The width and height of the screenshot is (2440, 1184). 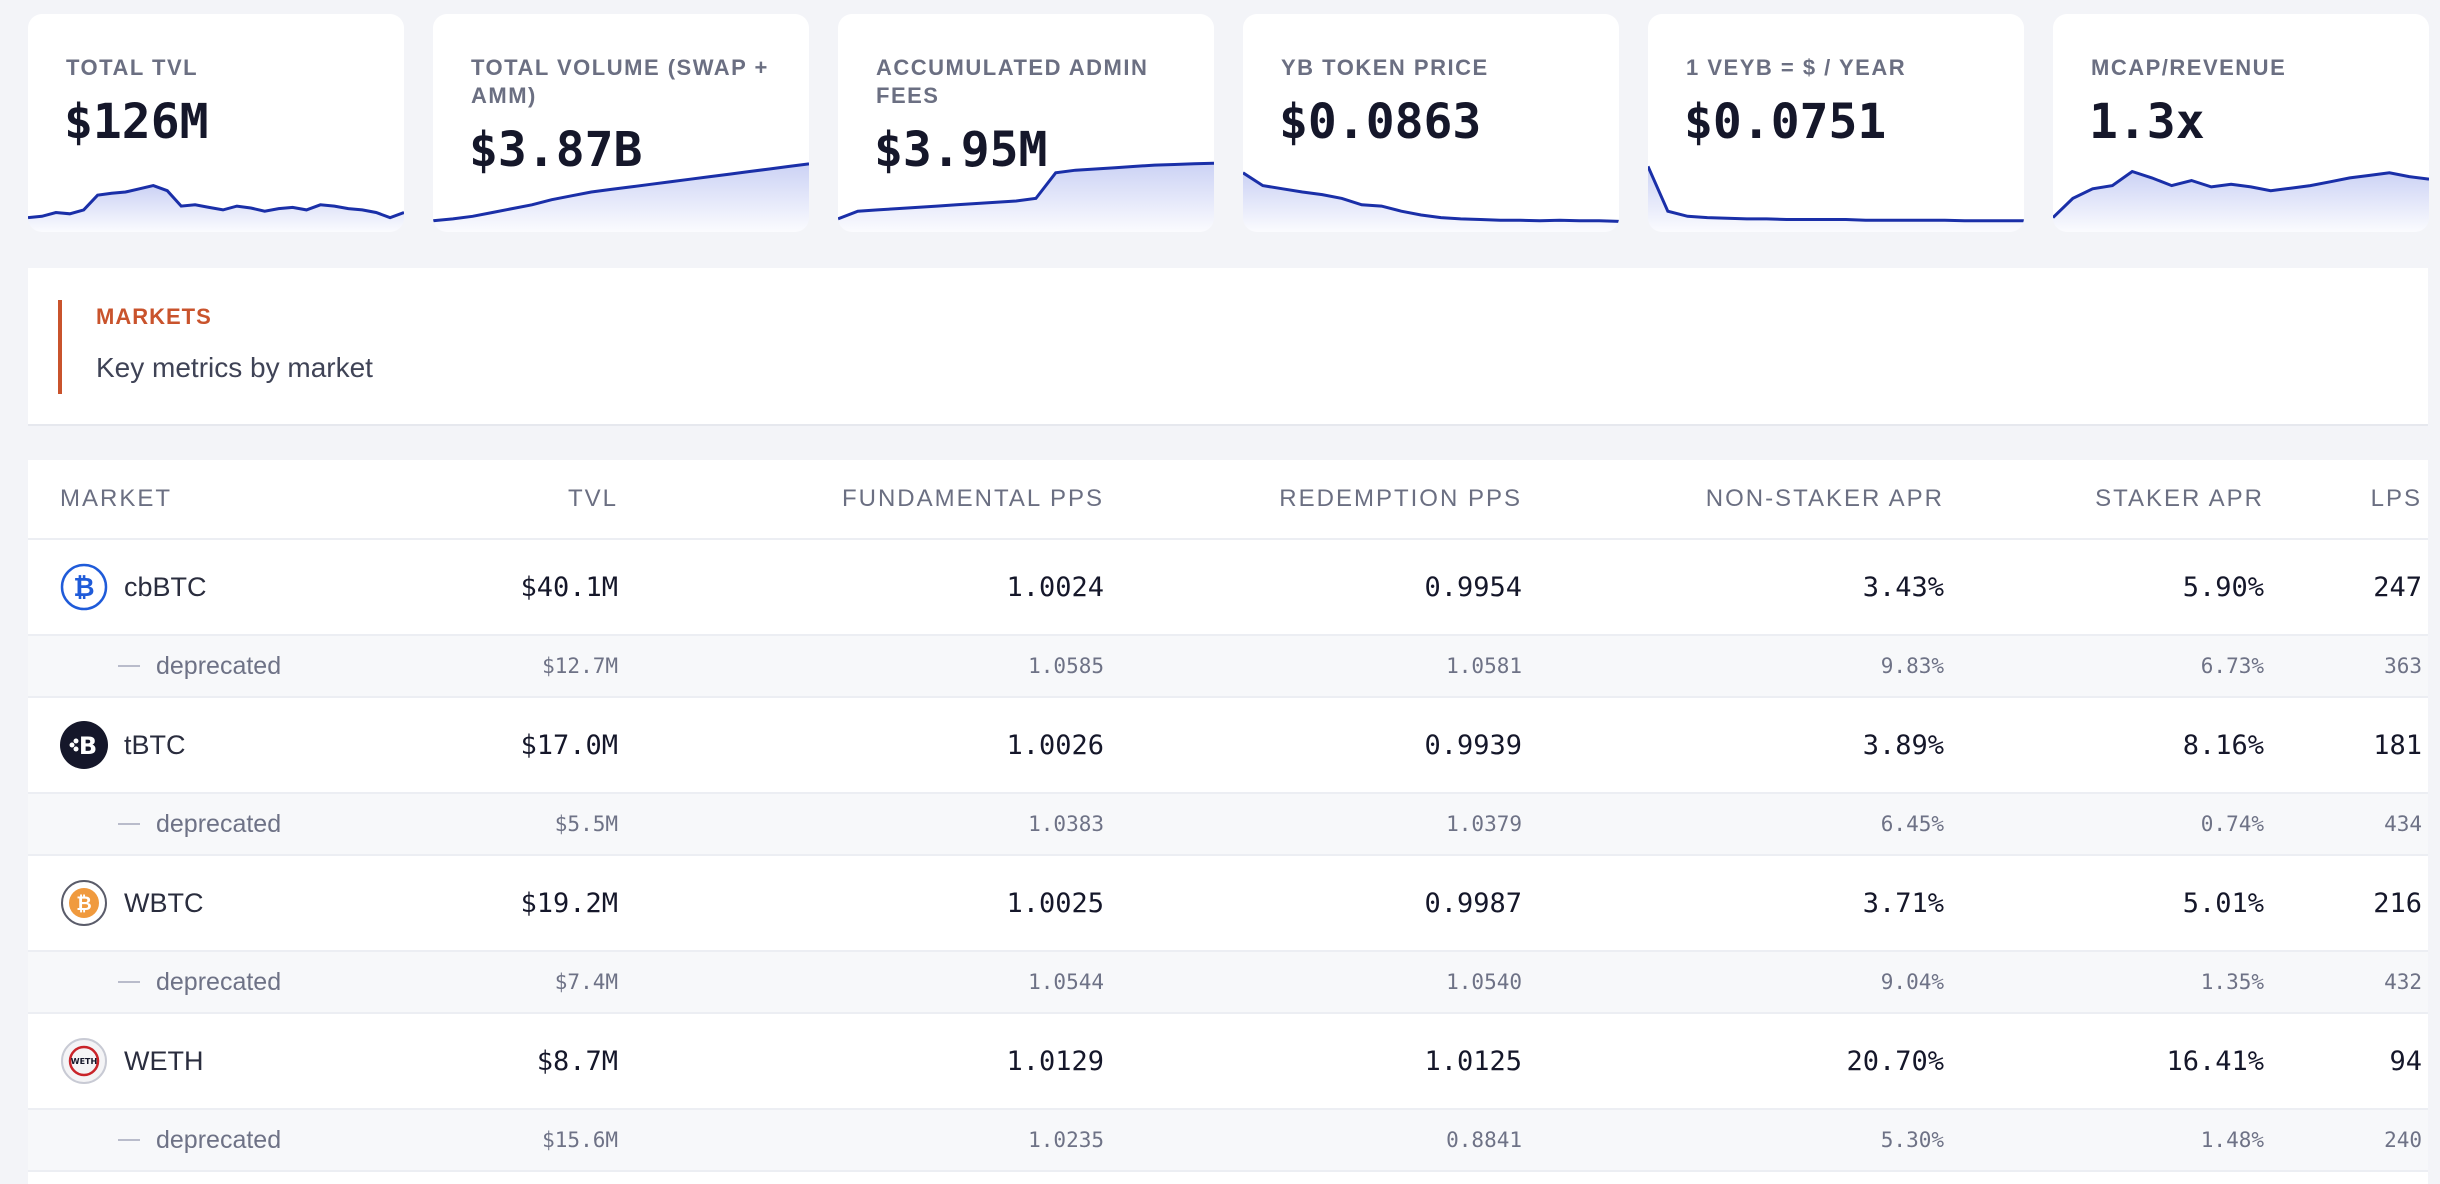 I want to click on column-header-lps: LPS, so click(x=2396, y=498).